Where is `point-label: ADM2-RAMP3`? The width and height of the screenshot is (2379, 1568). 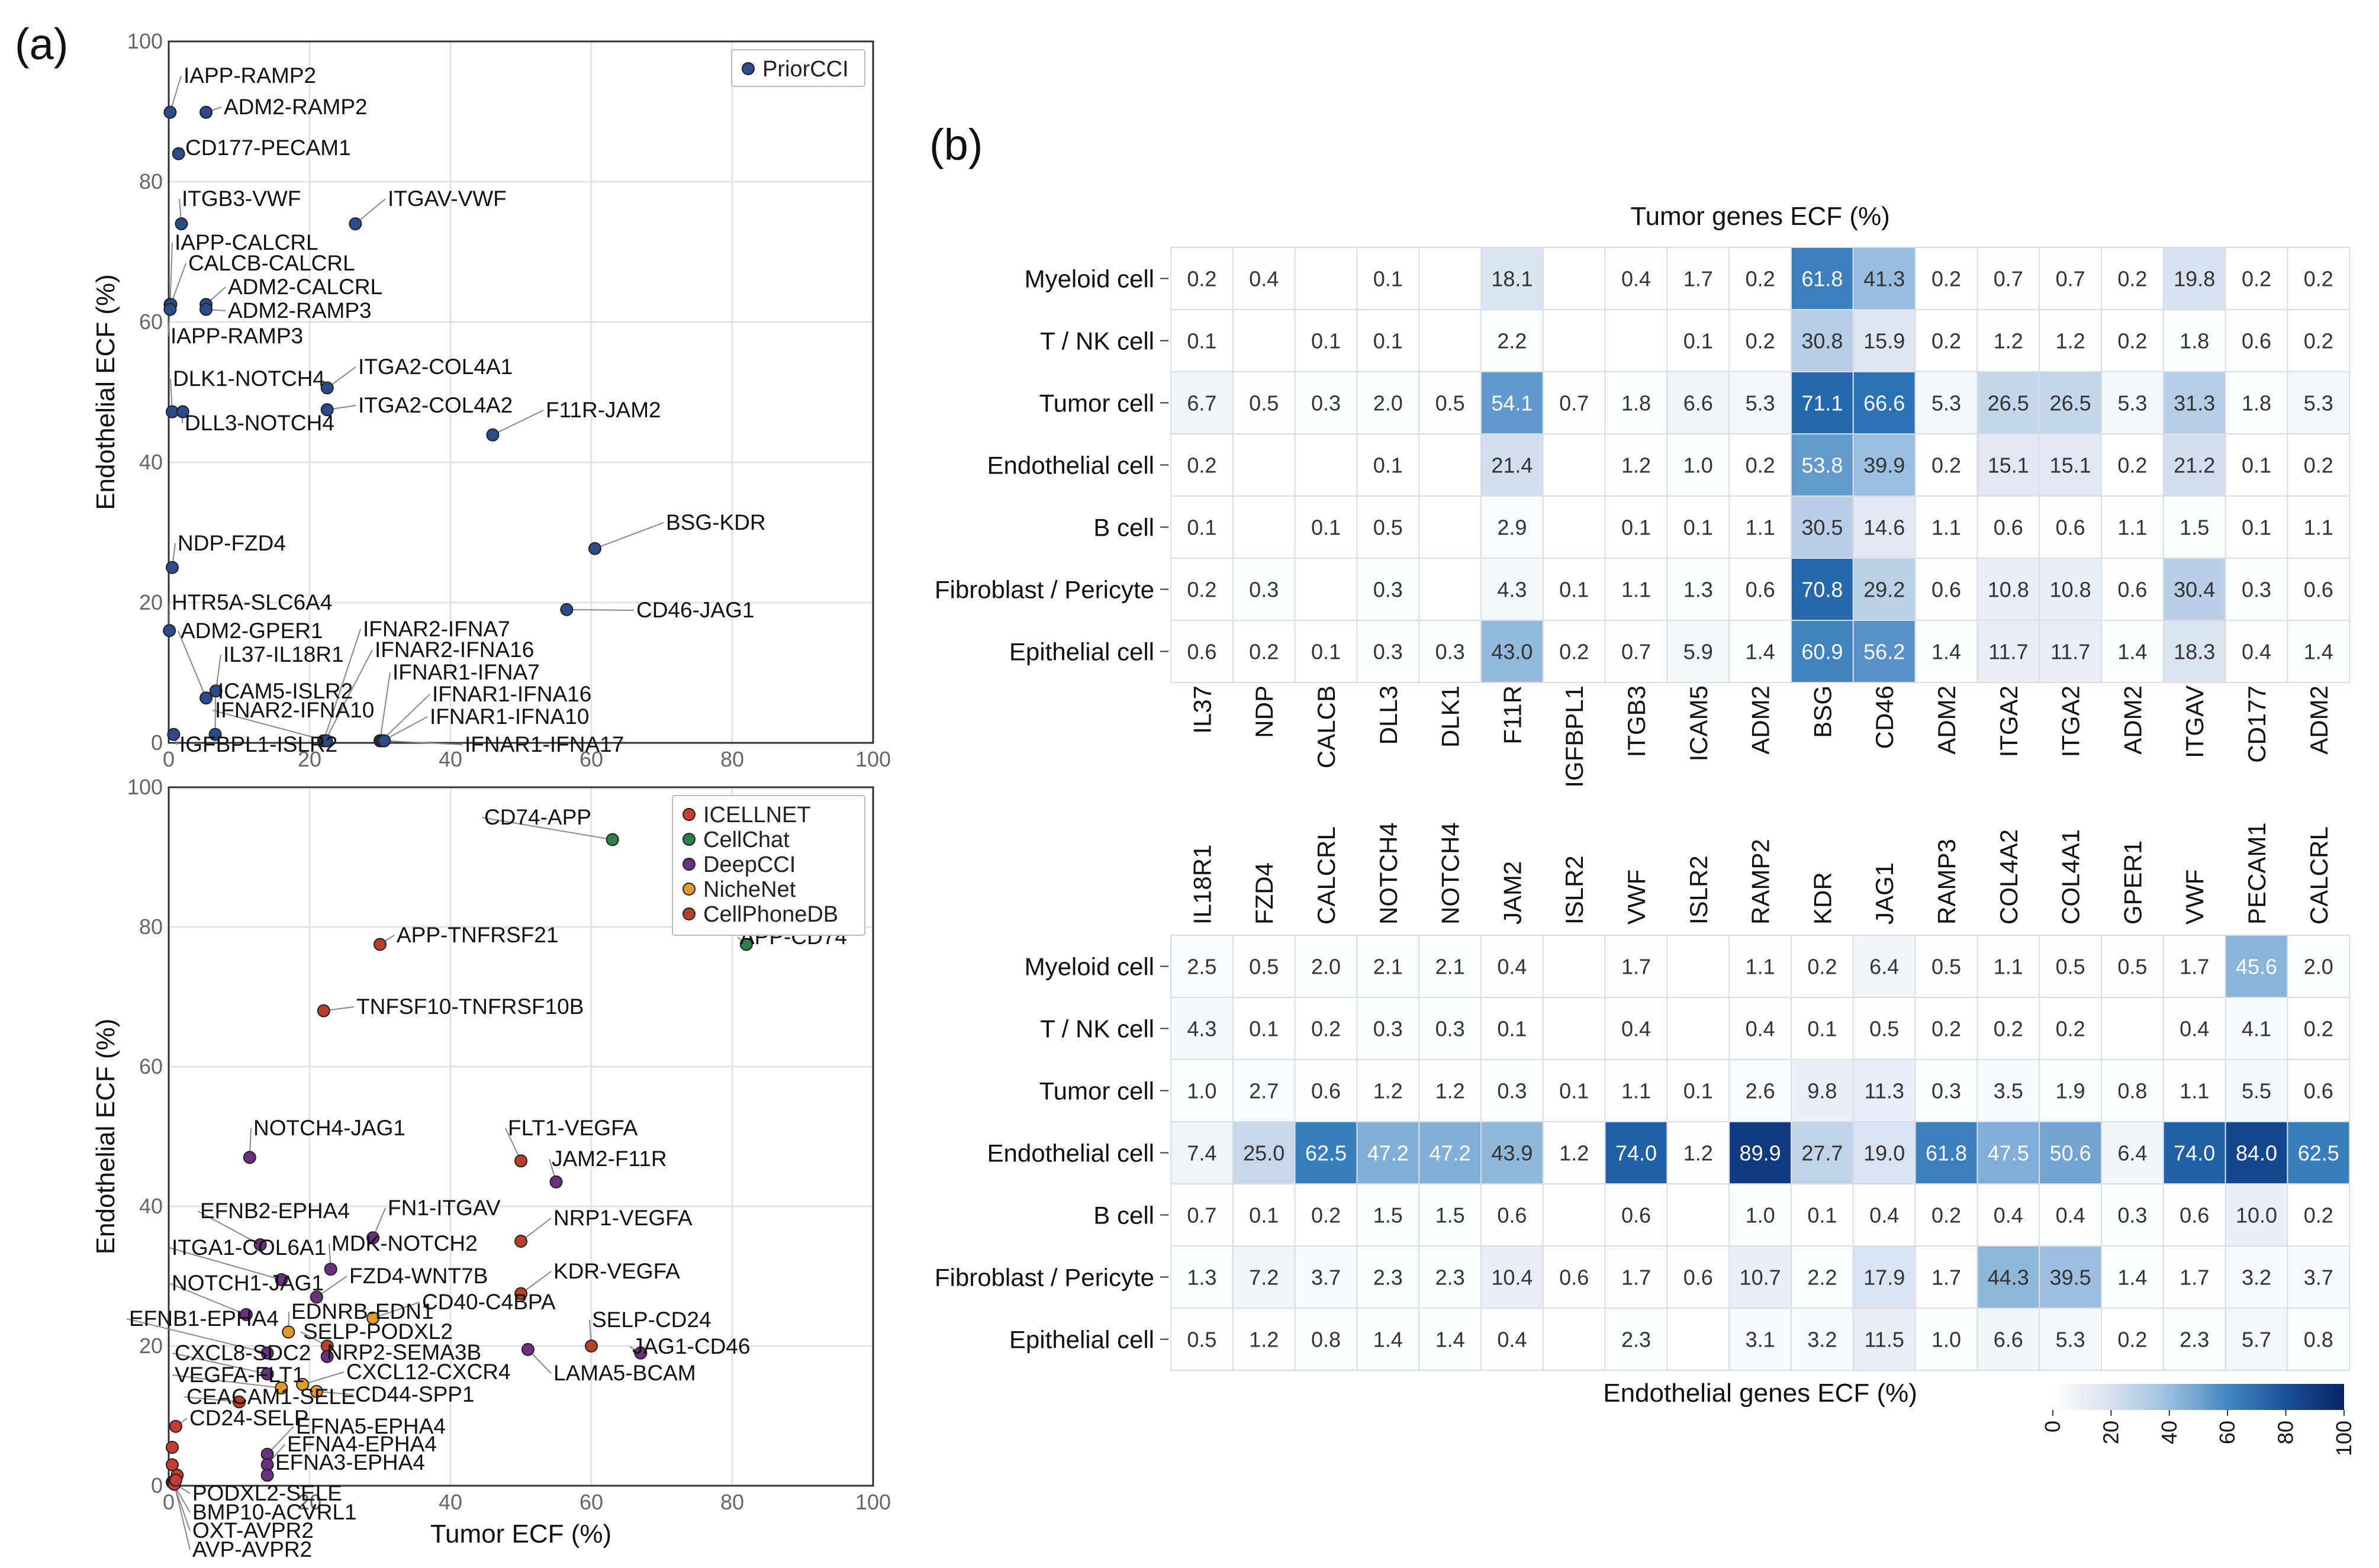 point-label: ADM2-RAMP3 is located at coordinates (300, 310).